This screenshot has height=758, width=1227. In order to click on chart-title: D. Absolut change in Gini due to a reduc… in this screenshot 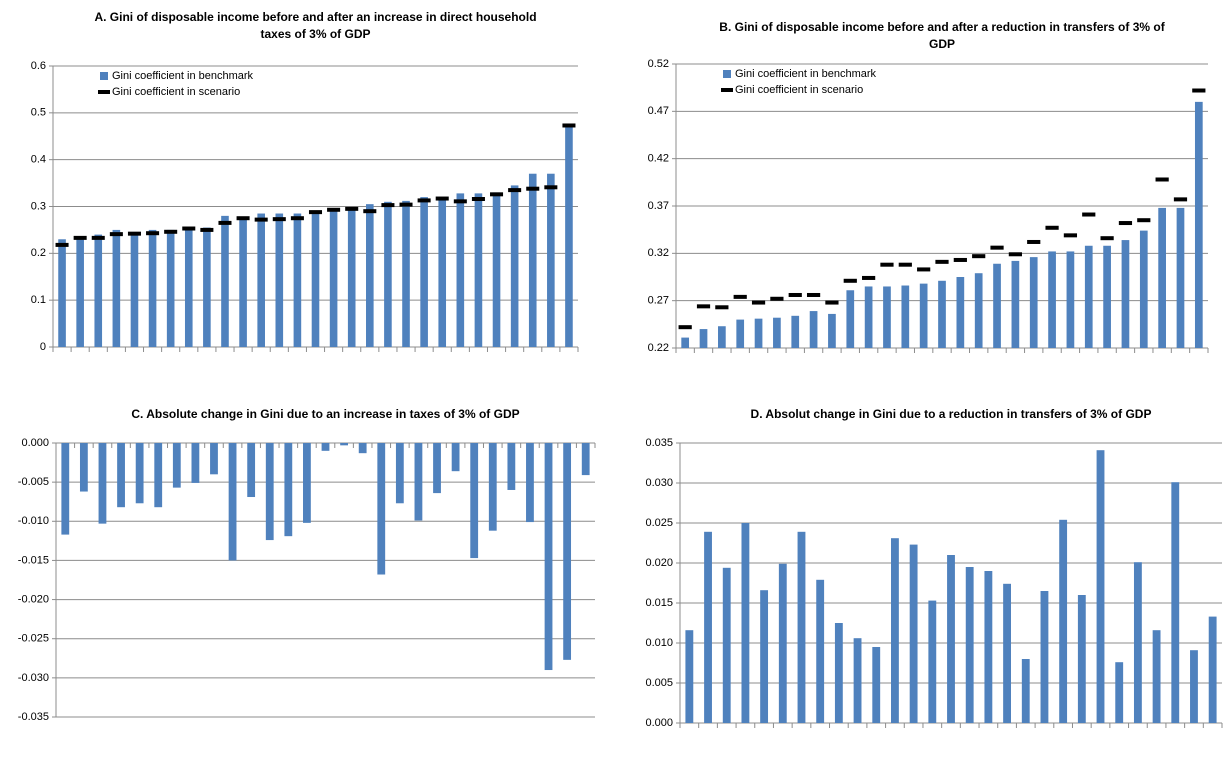, I will do `click(951, 414)`.